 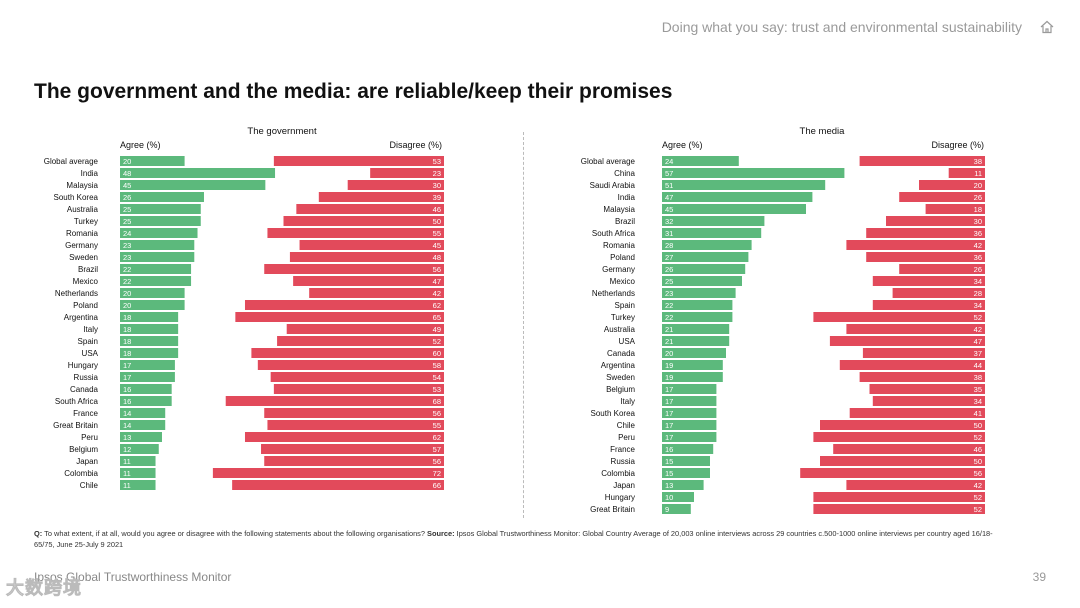 What do you see at coordinates (437, 449) in the screenshot?
I see `disagree-value: 57` at bounding box center [437, 449].